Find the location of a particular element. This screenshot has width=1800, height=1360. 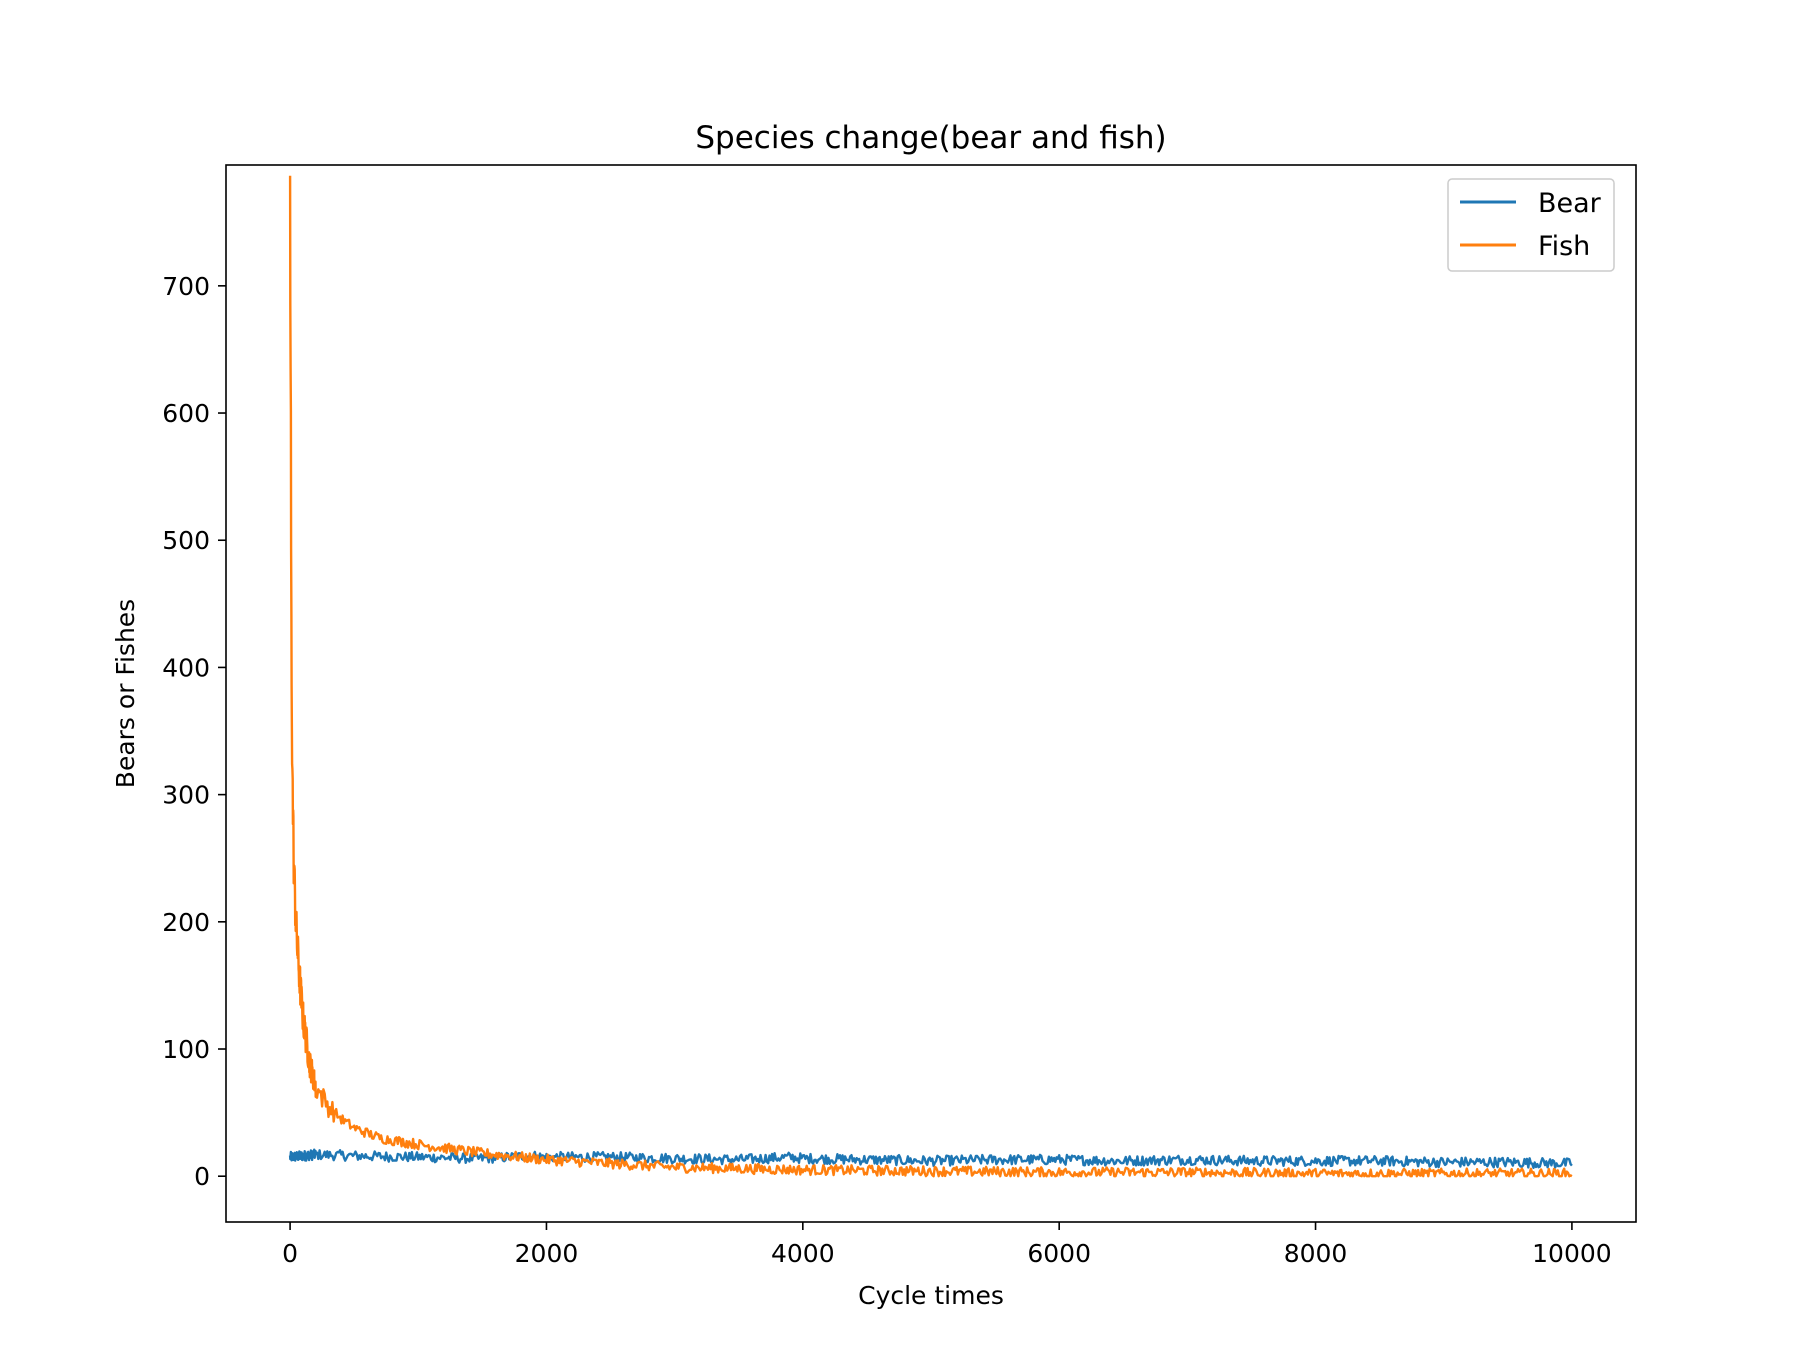

x-tick-label: 8000 is located at coordinates (1316, 1253).